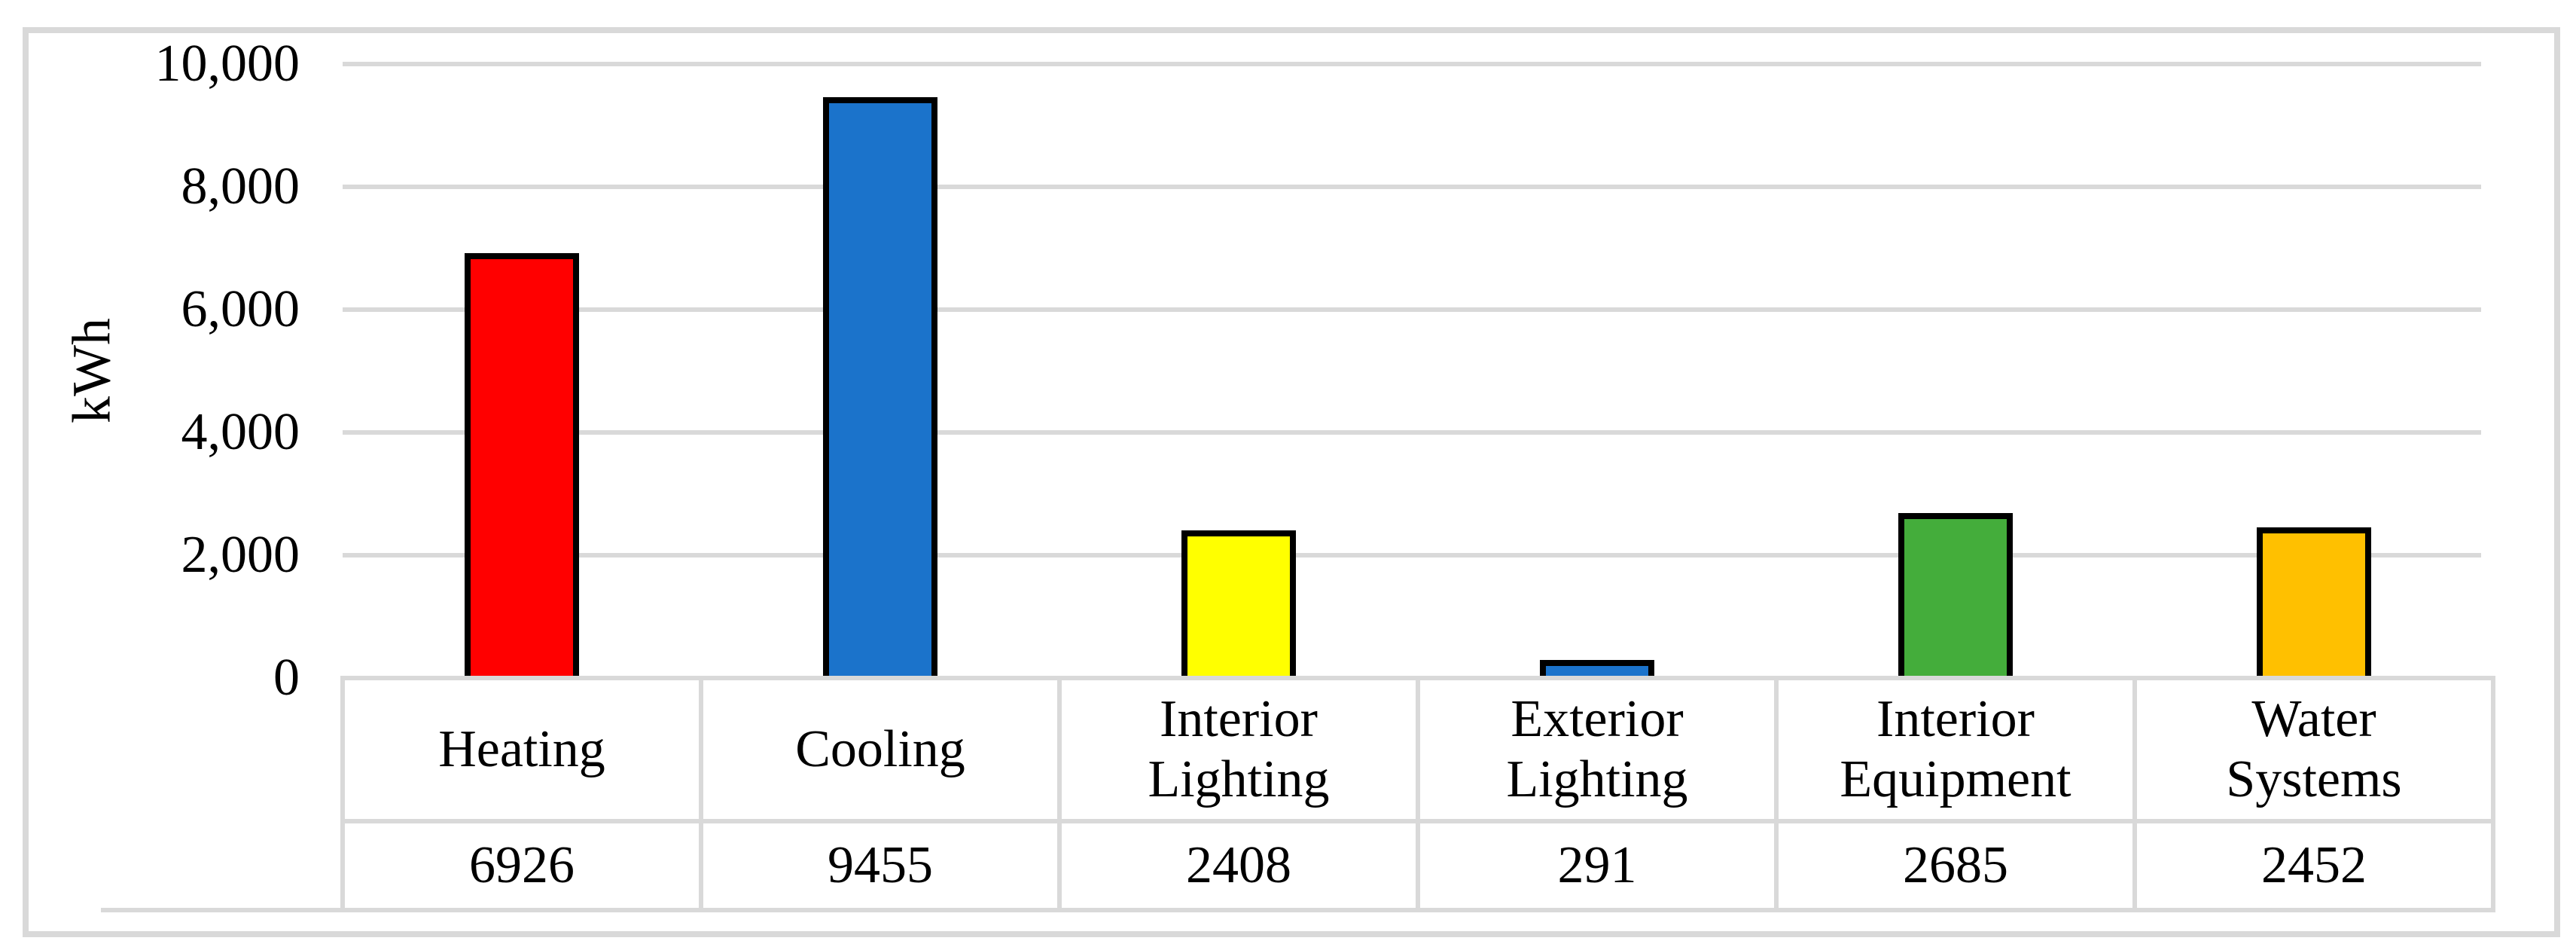  What do you see at coordinates (522, 465) in the screenshot?
I see `bar-heating` at bounding box center [522, 465].